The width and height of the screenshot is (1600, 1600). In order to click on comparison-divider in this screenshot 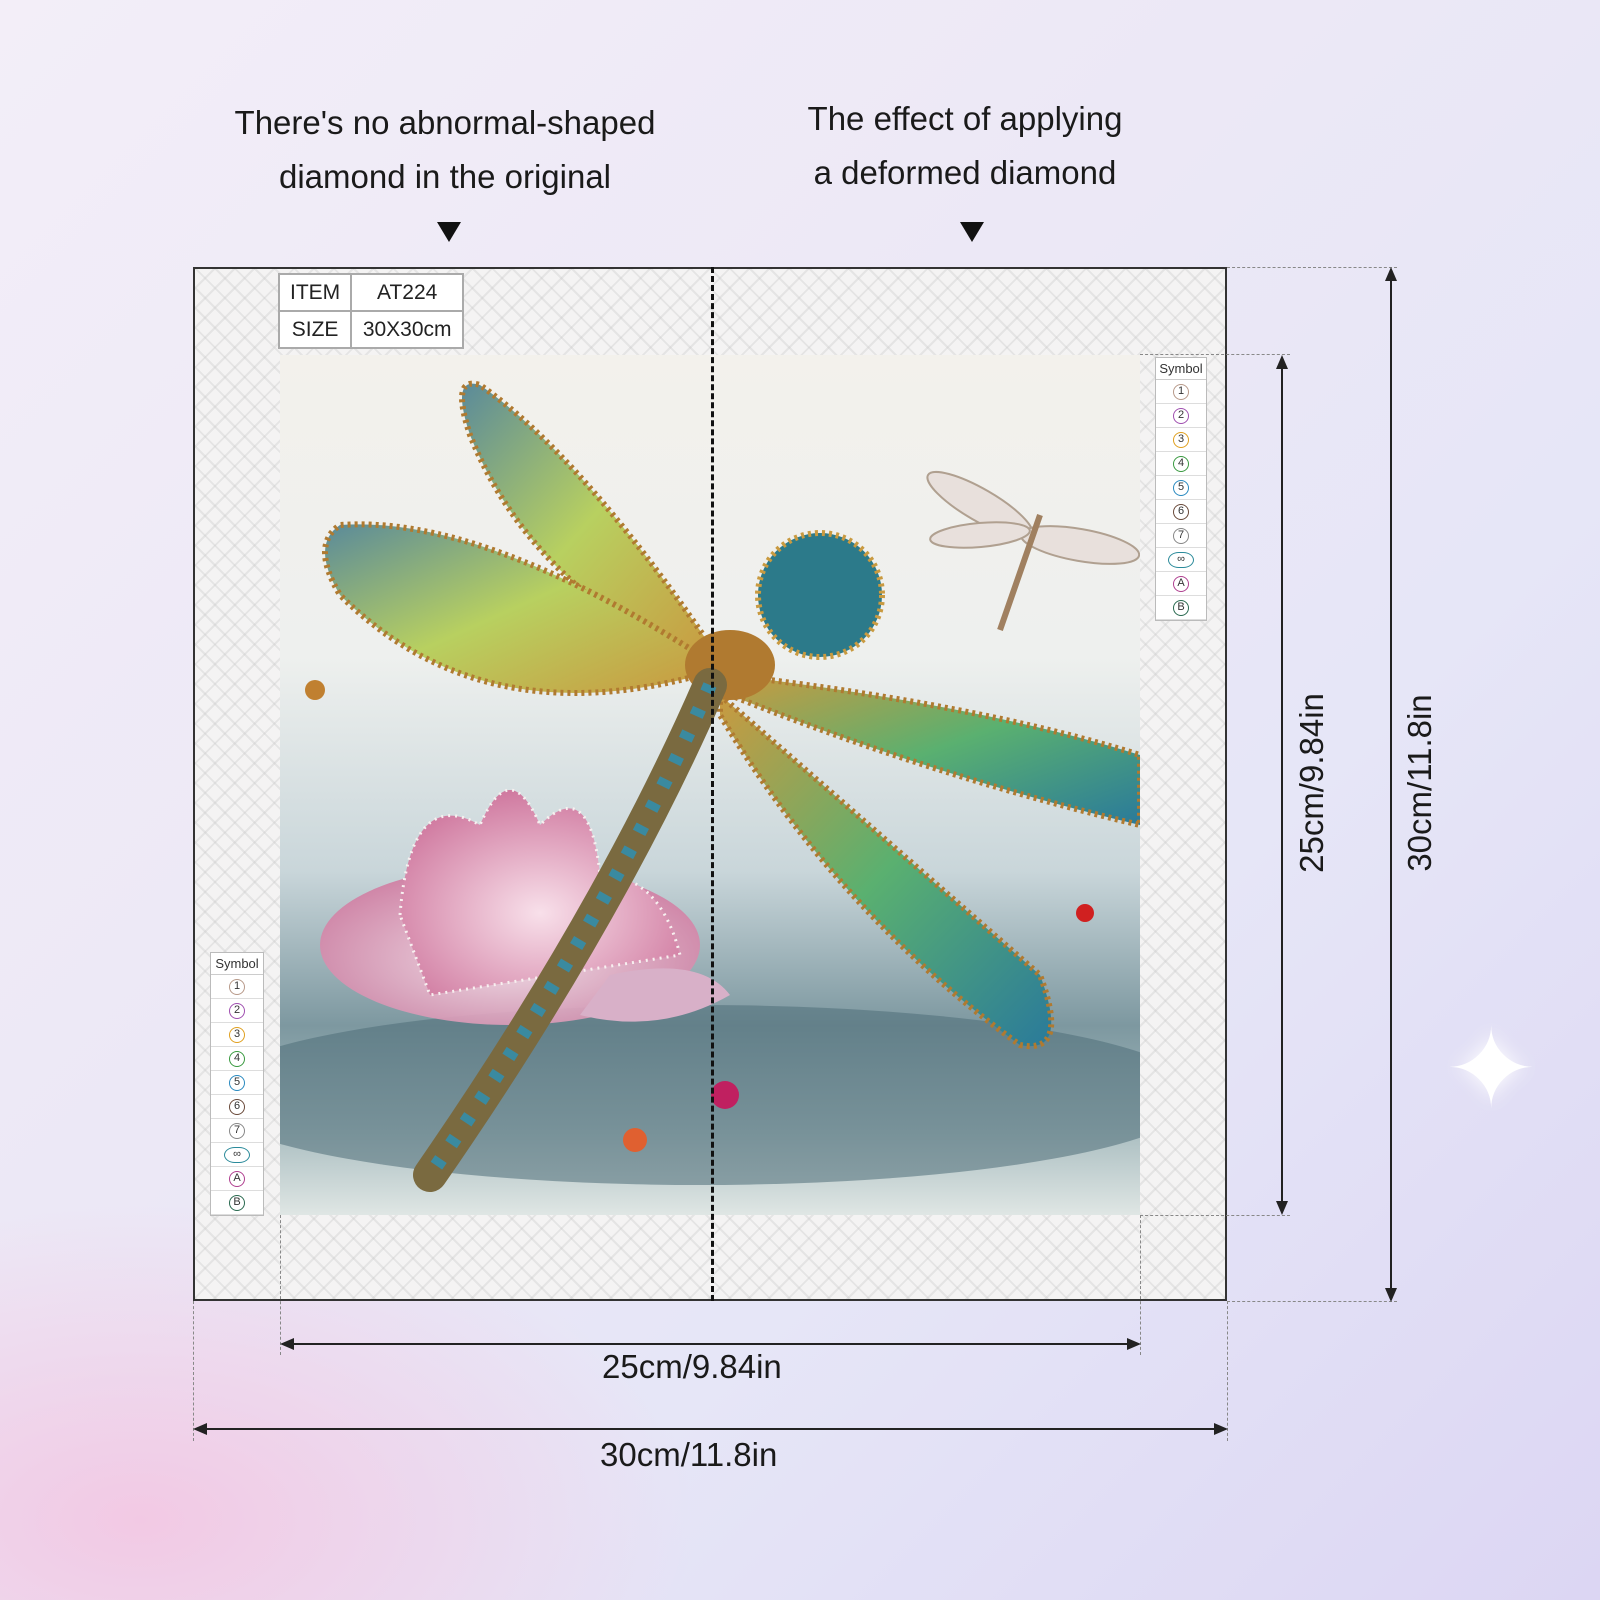, I will do `click(712, 784)`.